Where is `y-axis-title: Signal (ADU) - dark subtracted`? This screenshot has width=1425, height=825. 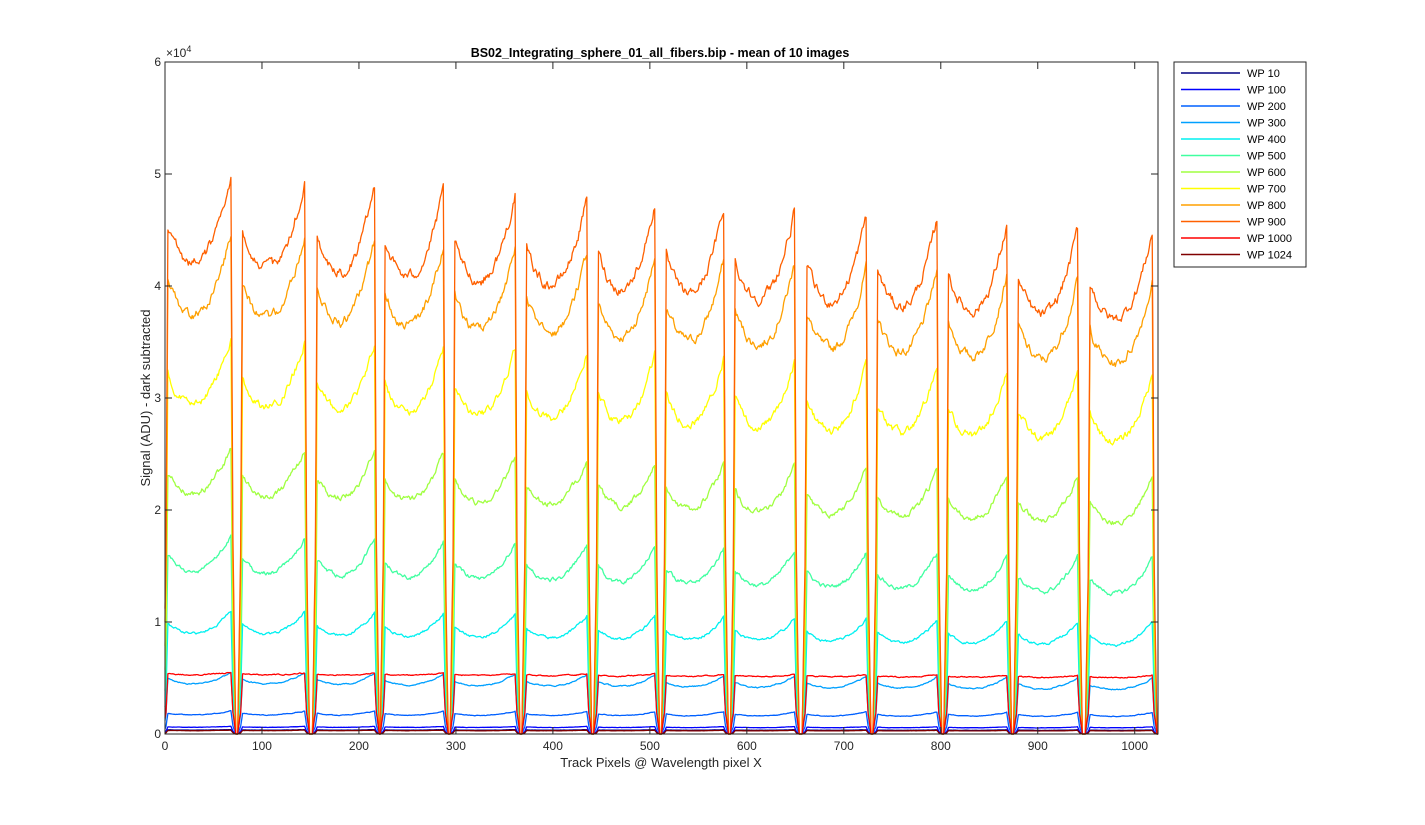
y-axis-title: Signal (ADU) - dark subtracted is located at coordinates (145, 397).